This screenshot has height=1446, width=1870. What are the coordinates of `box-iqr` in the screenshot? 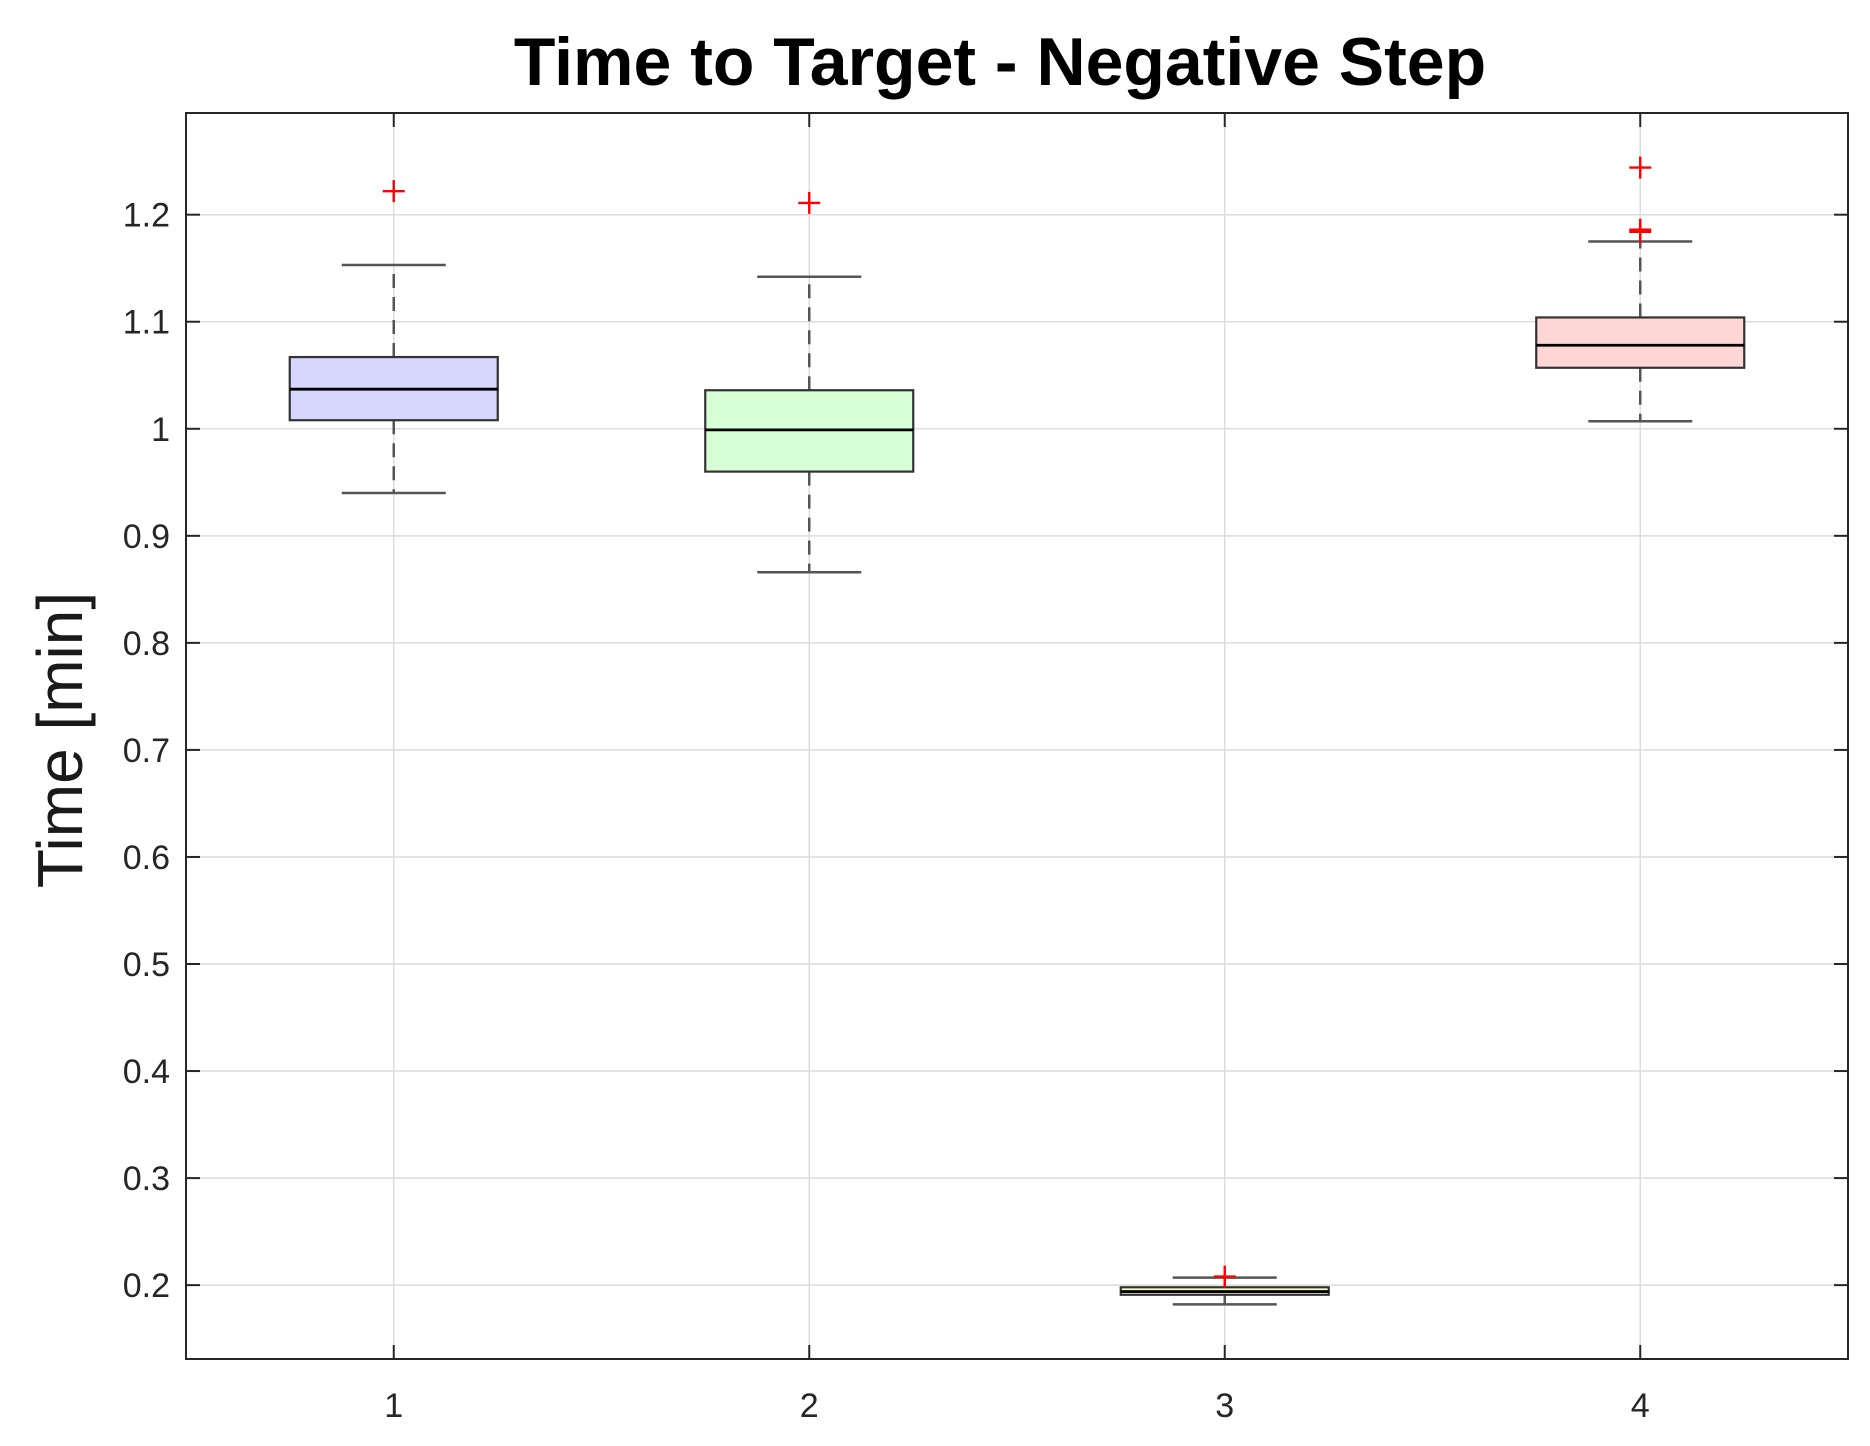 It's located at (1640, 342).